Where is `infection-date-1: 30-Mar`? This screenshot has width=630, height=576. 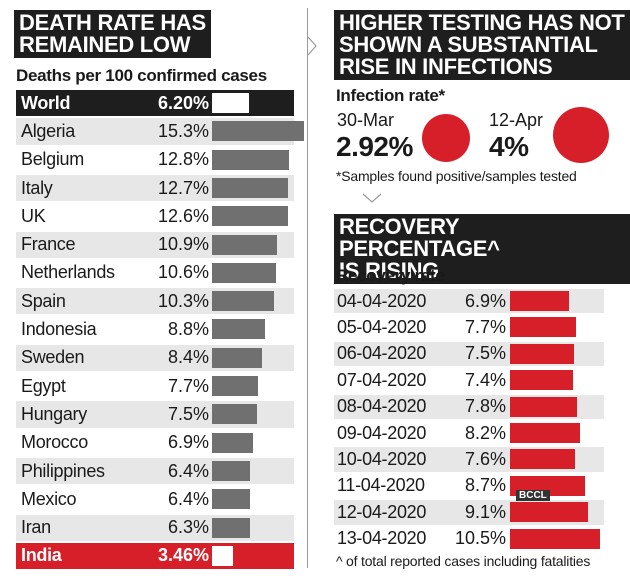 infection-date-1: 30-Mar is located at coordinates (366, 120).